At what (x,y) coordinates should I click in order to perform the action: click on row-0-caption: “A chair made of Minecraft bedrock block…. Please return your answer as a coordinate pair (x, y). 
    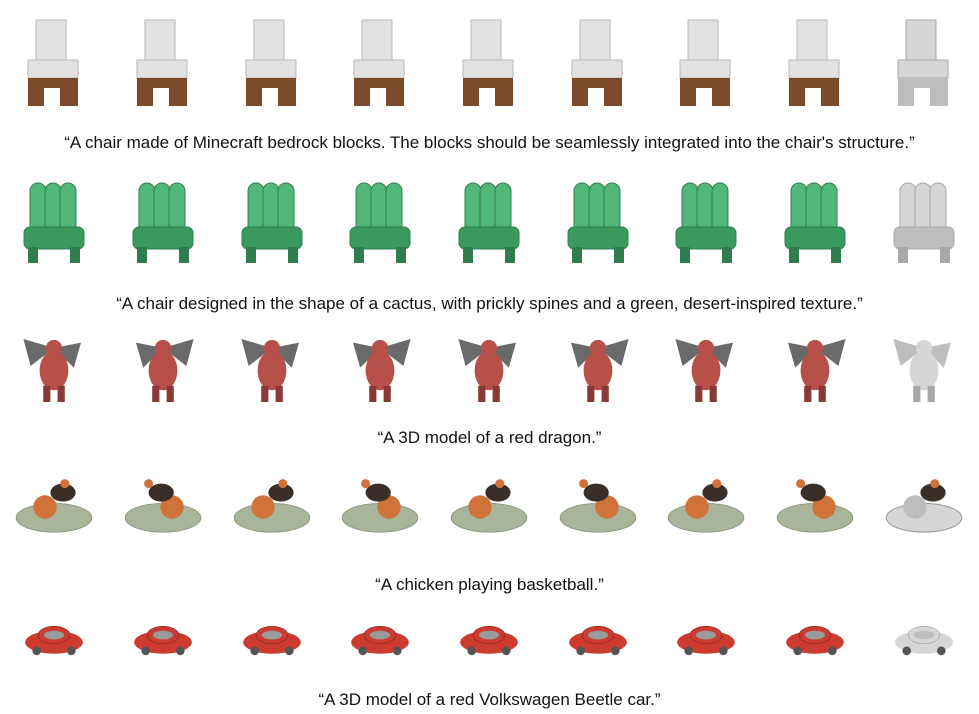
    Looking at the image, I should click on (489, 142).